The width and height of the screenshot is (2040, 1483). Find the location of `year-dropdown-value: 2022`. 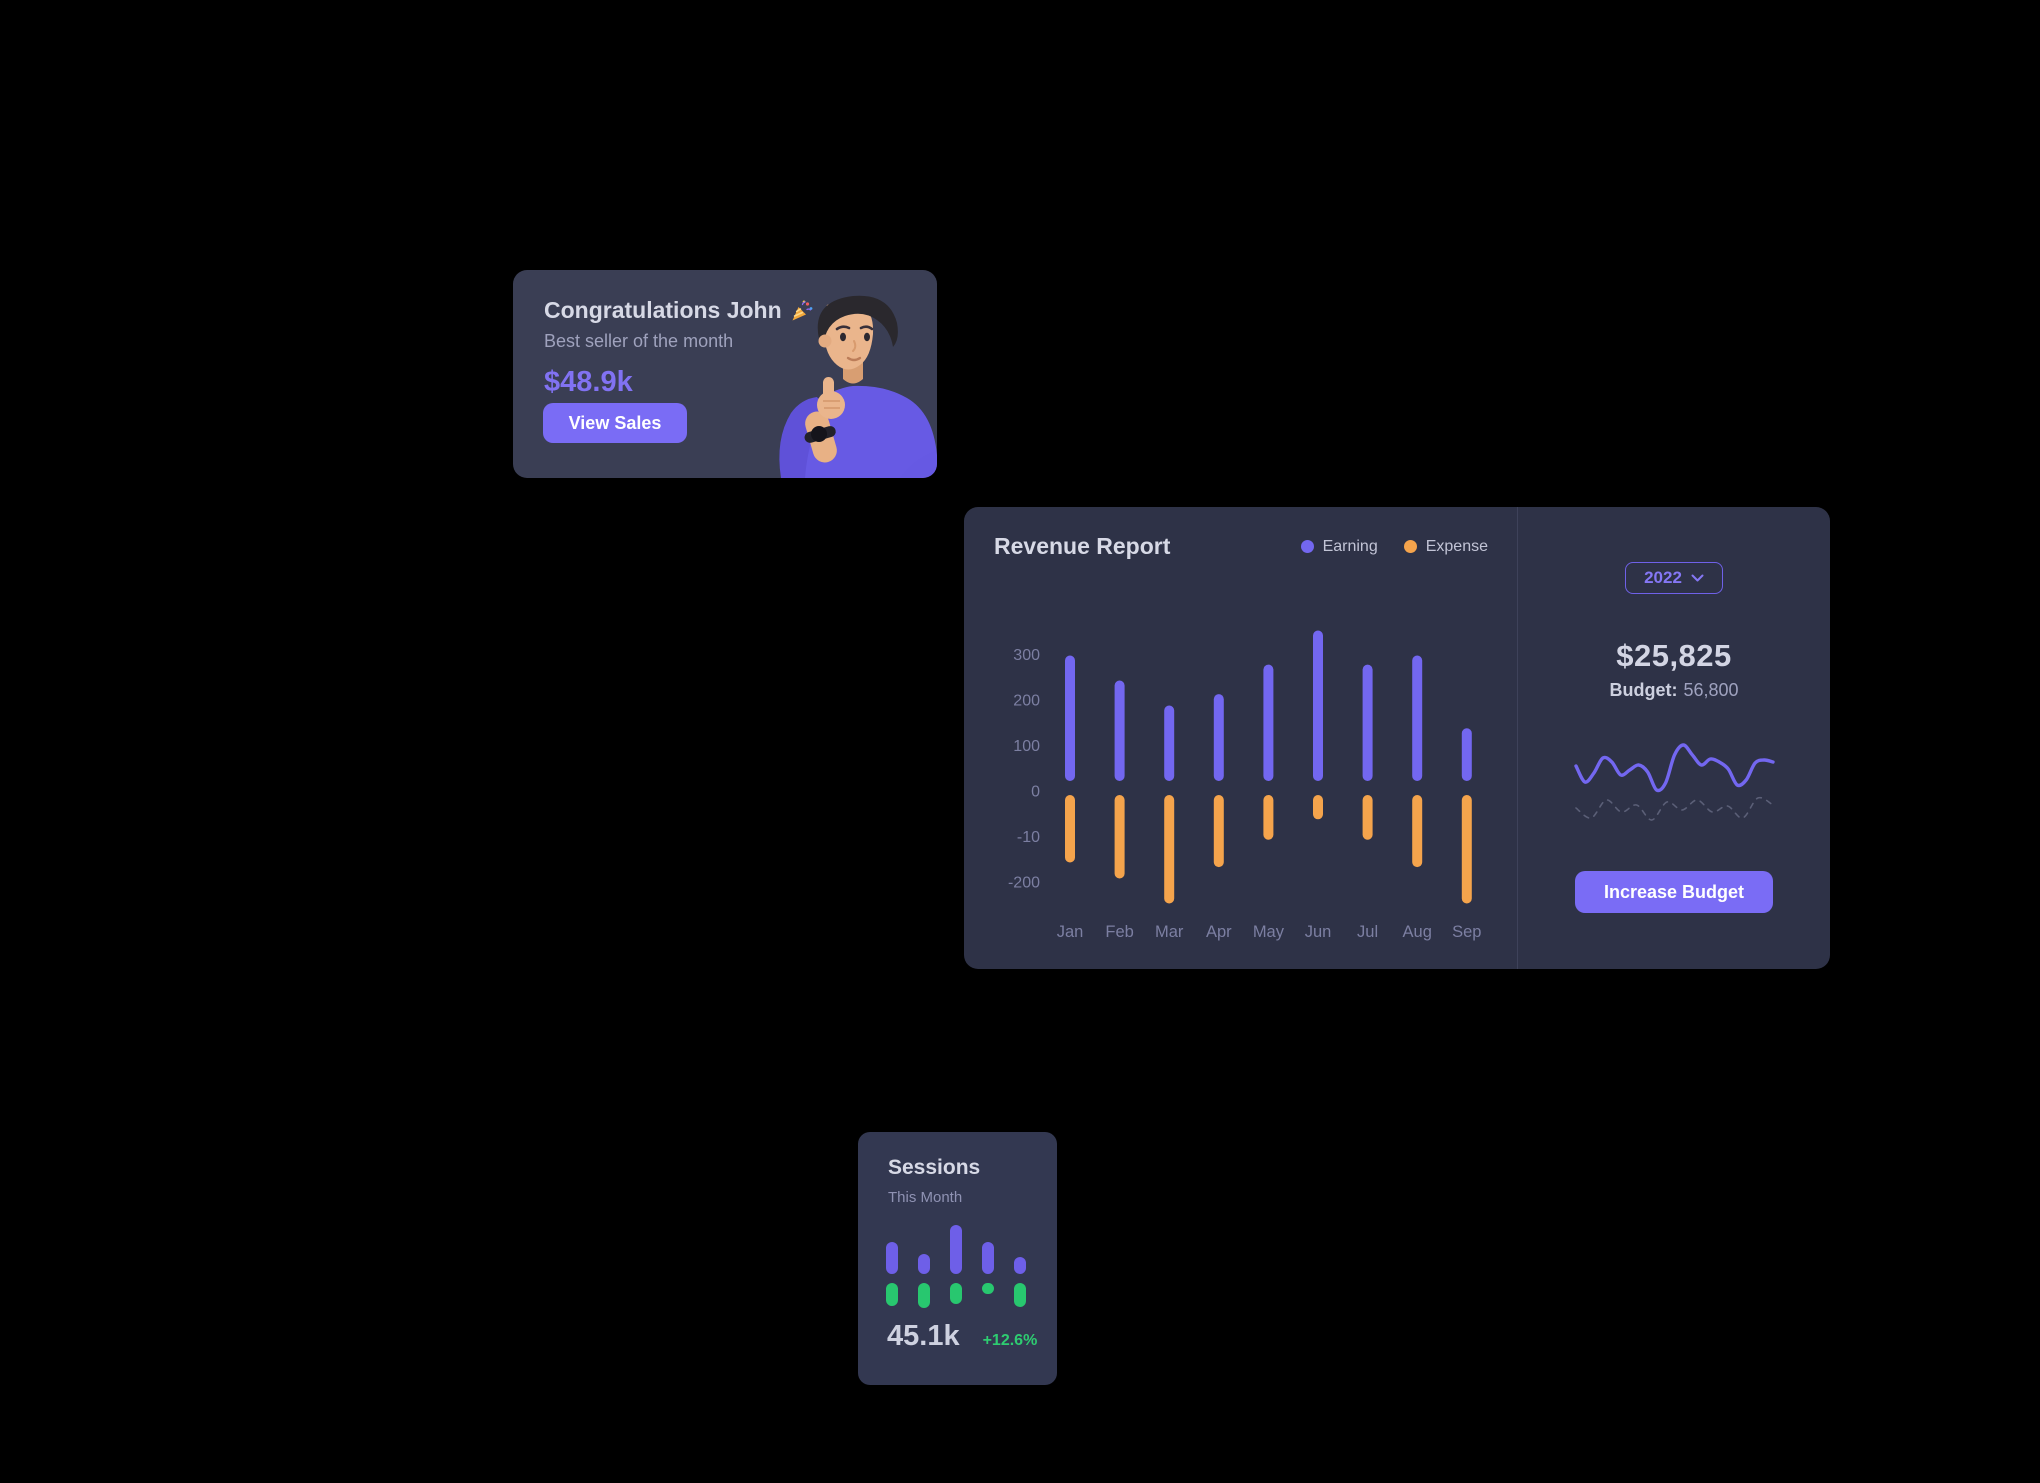

year-dropdown-value: 2022 is located at coordinates (1663, 577).